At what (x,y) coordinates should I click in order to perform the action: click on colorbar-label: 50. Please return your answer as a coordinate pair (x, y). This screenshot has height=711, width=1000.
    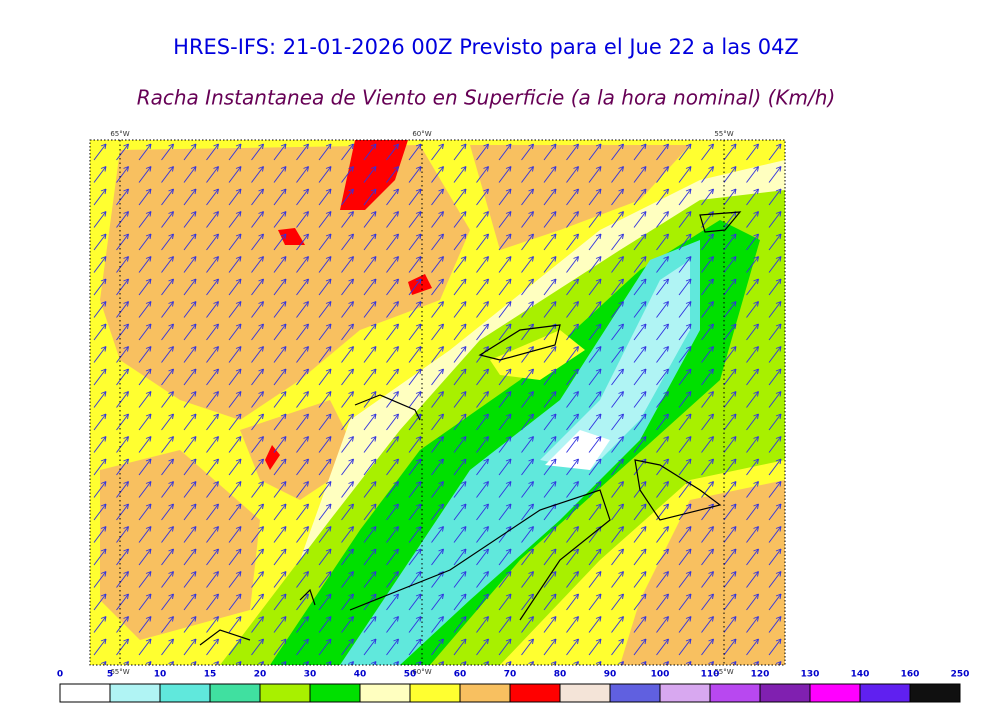
    Looking at the image, I should click on (410, 675).